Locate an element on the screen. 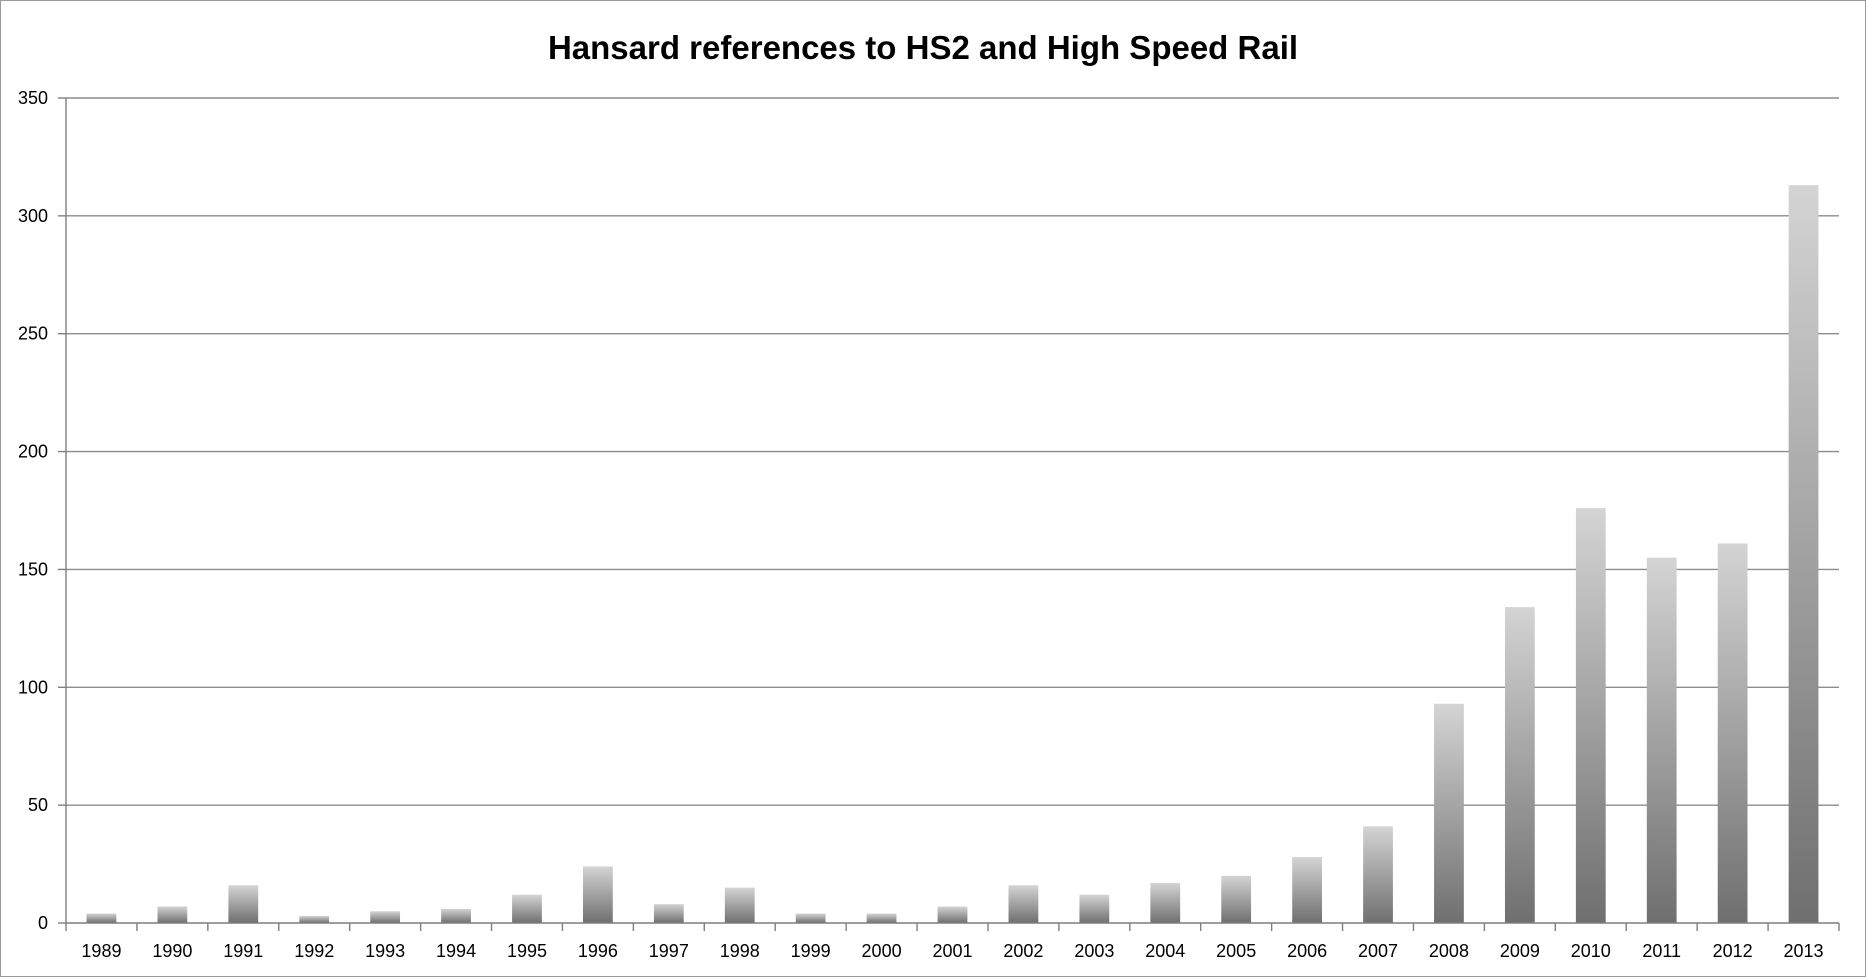 This screenshot has height=977, width=1866. bar-2009 is located at coordinates (1519, 765).